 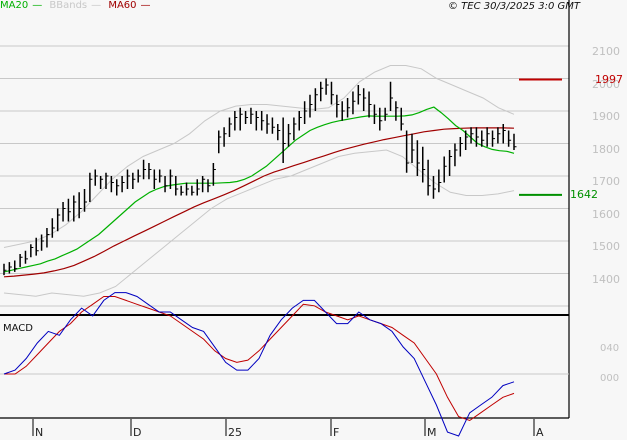 I want to click on macd-title: MACD, so click(x=18, y=328).